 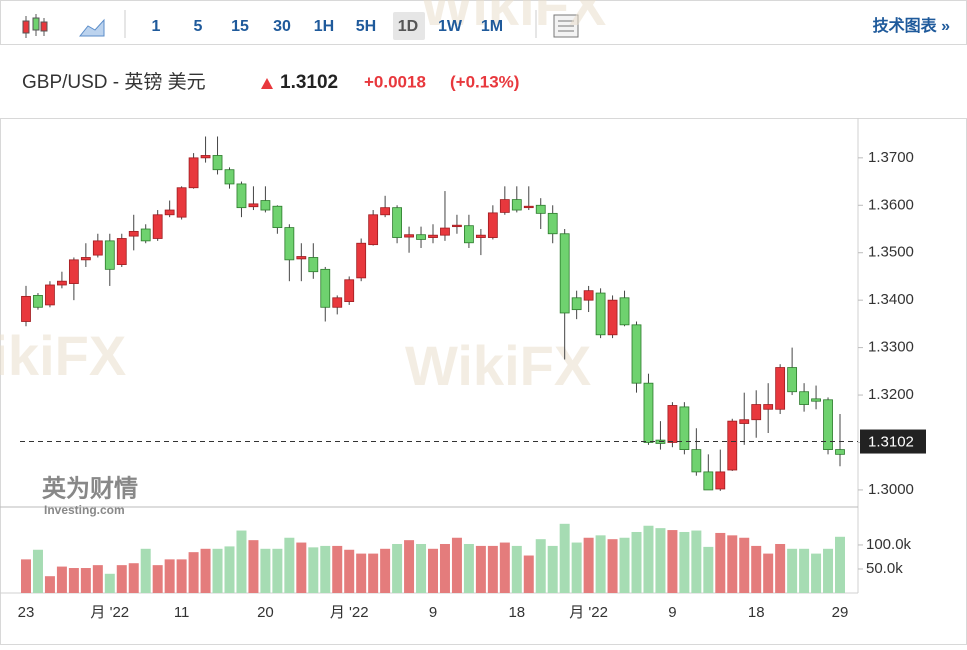 What do you see at coordinates (395, 81) in the screenshot?
I see `change: +0.0018` at bounding box center [395, 81].